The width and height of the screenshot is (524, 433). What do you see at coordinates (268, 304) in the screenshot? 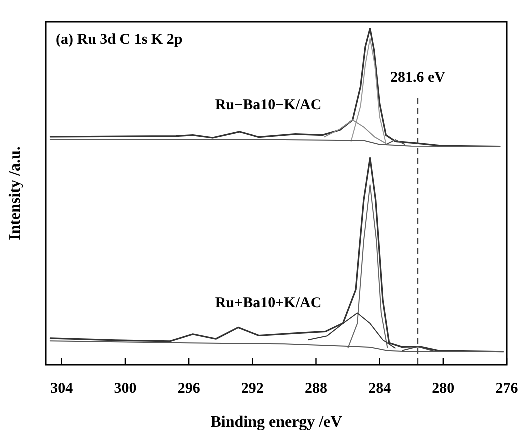
I see `series-label: Ru+Ba10+K/AC` at bounding box center [268, 304].